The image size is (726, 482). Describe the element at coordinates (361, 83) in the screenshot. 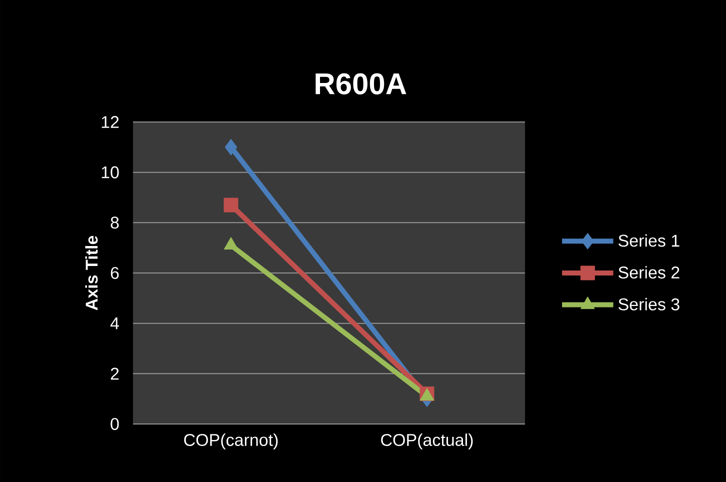

I see `chart-title: R600A` at that location.